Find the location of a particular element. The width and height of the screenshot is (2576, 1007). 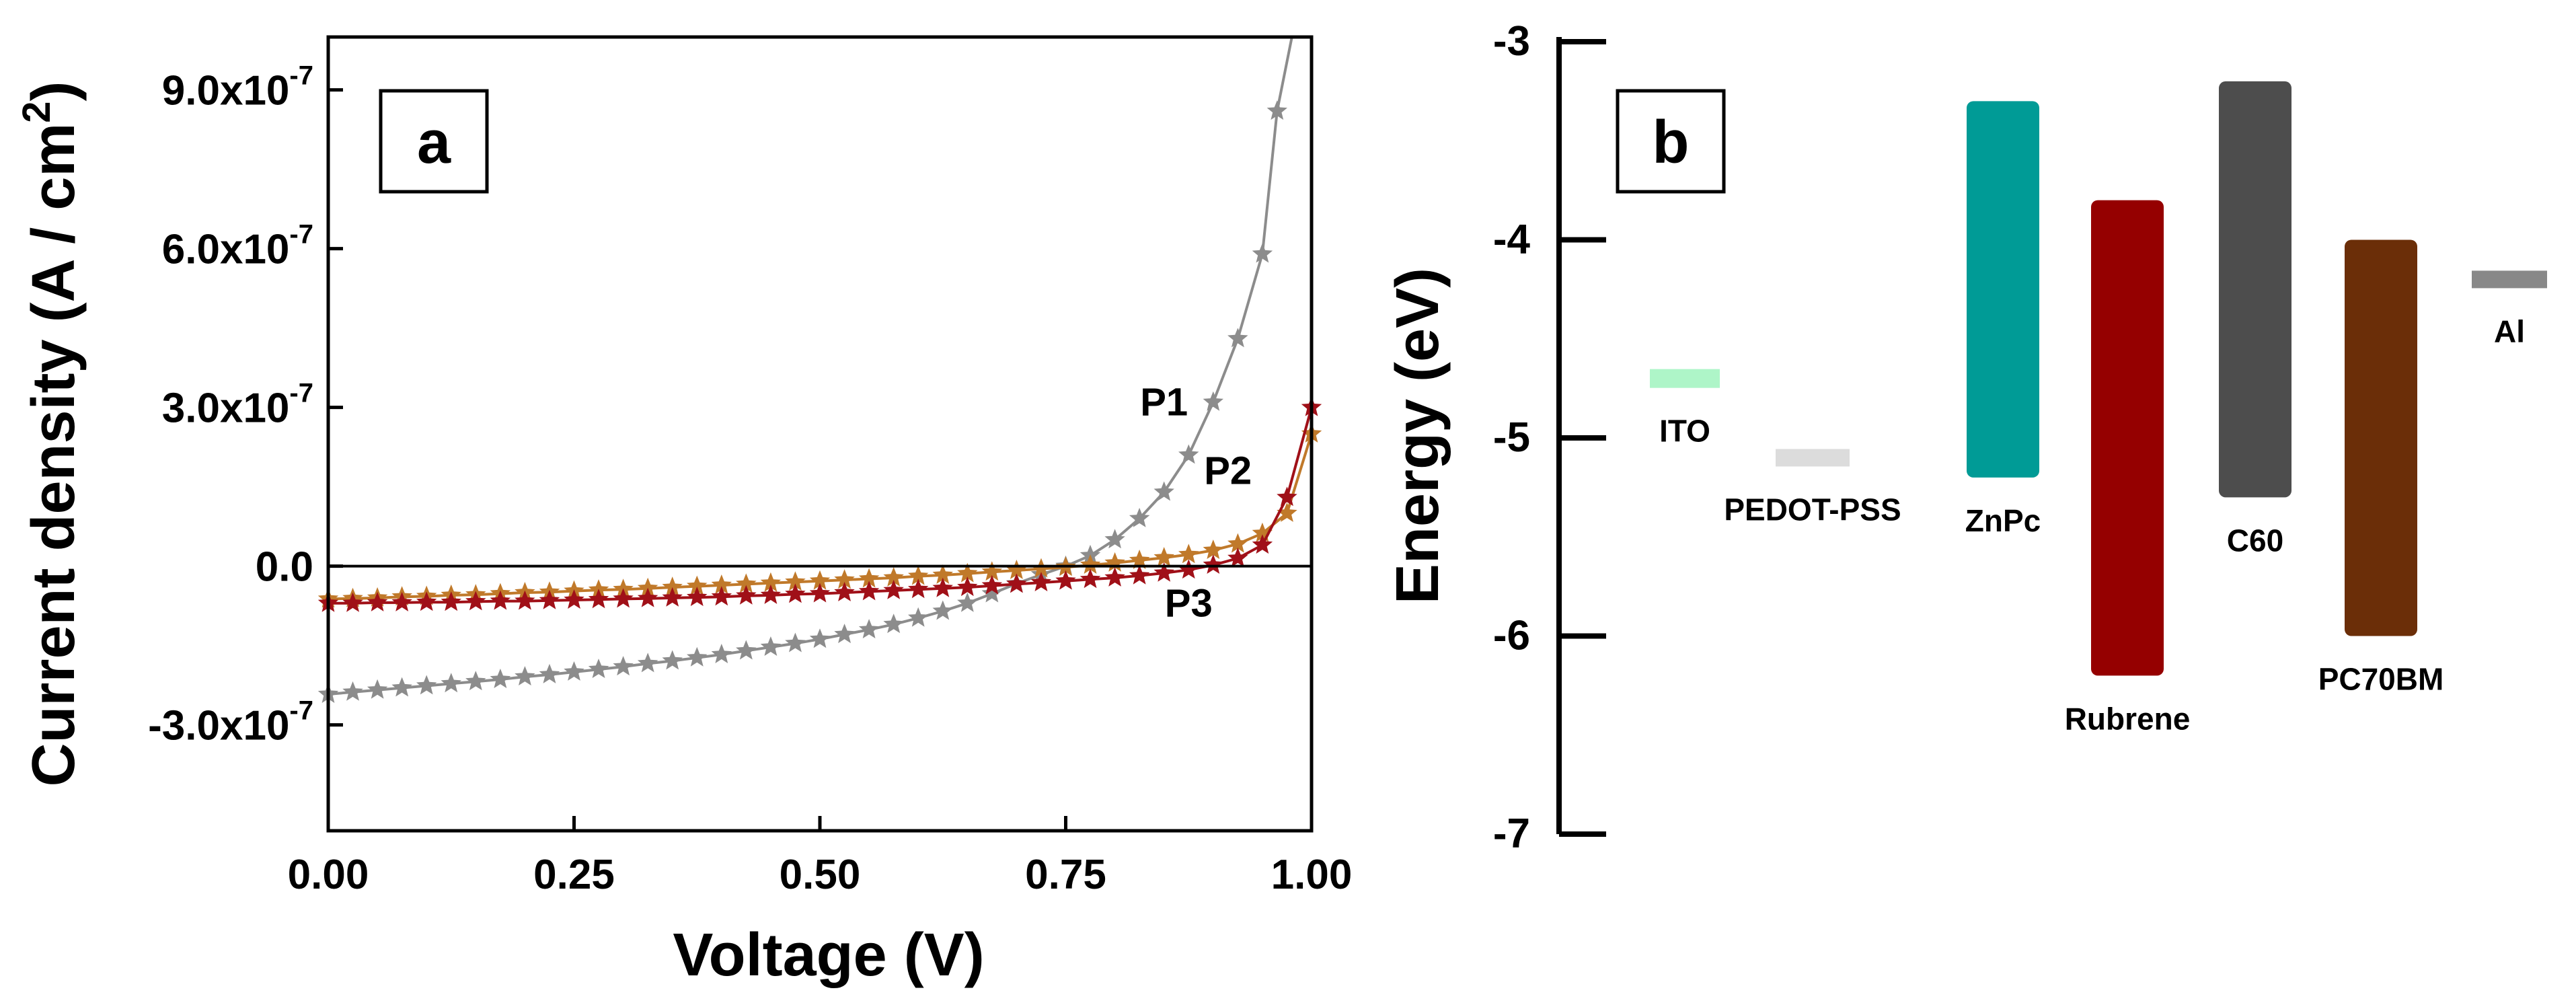

energy-tick-label: -4 is located at coordinates (1512, 240).